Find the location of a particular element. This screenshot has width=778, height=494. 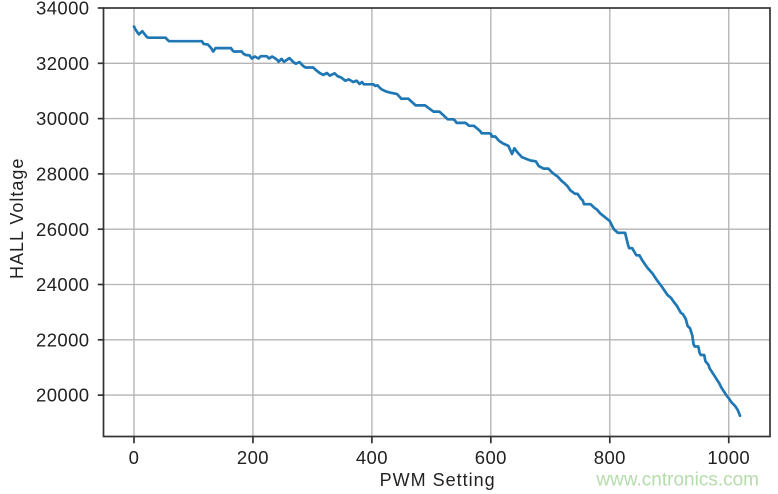

svg-text: 800 is located at coordinates (610, 457).